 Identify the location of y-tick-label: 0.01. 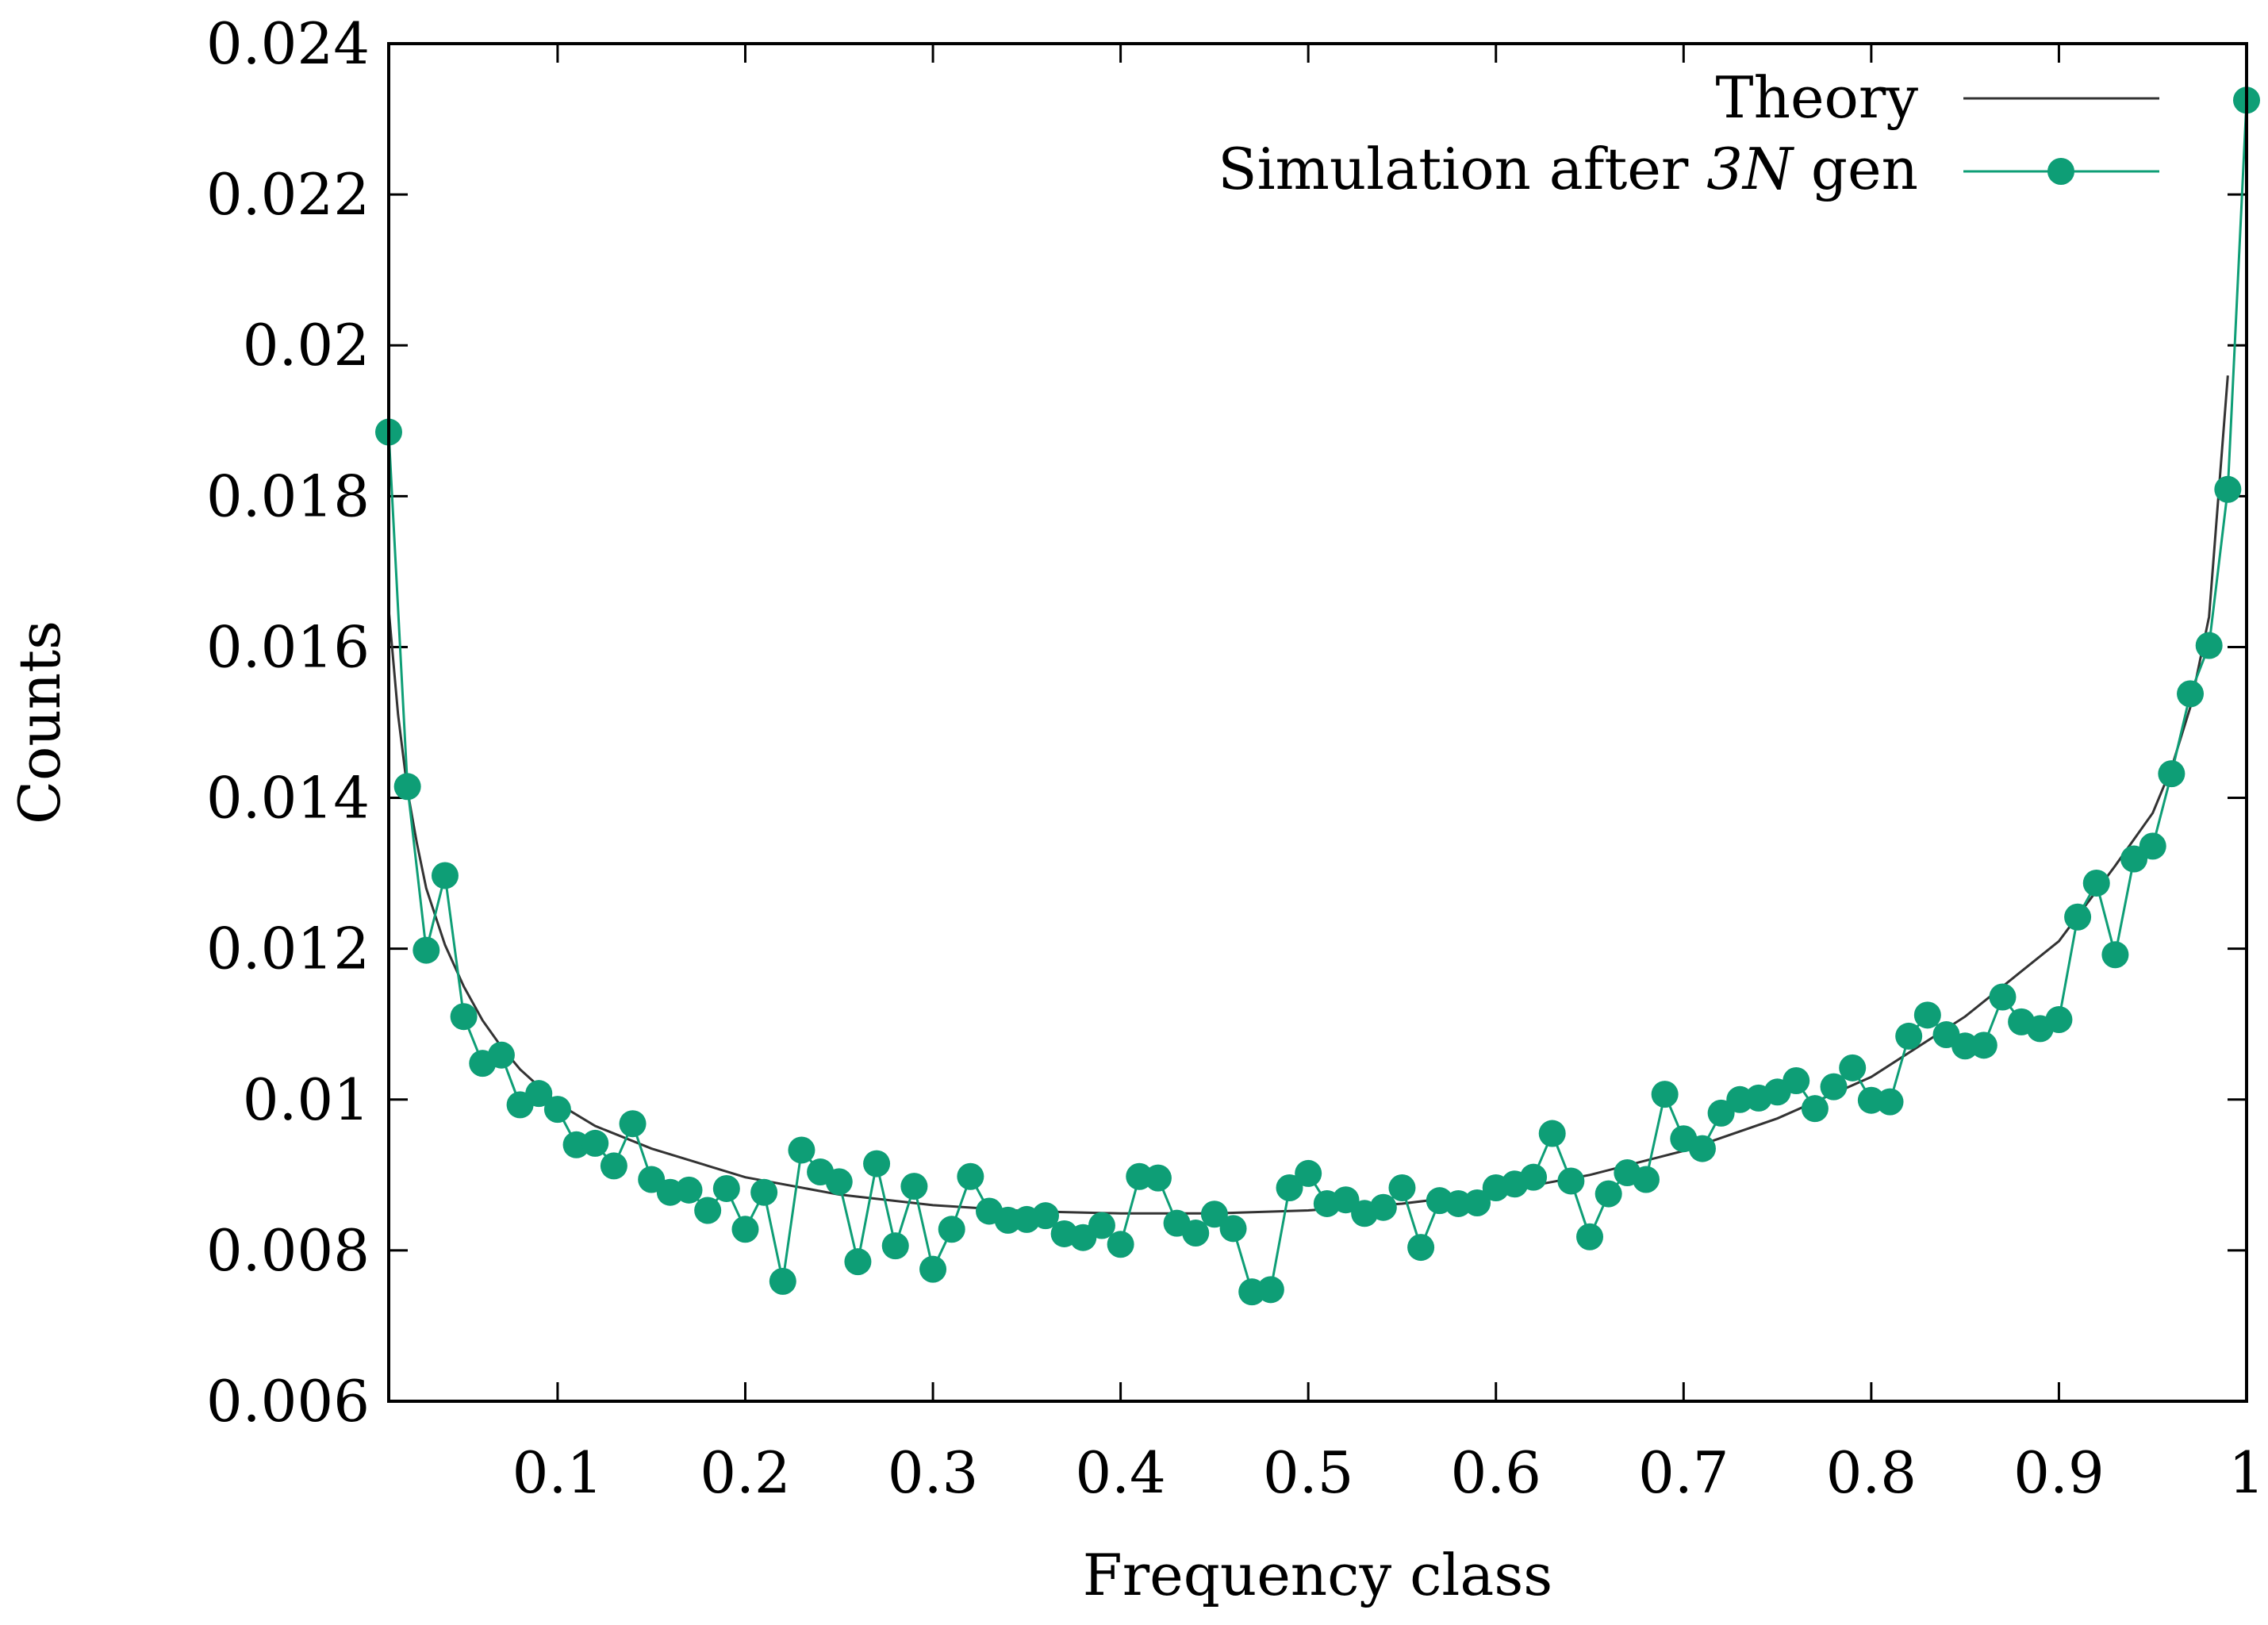
(307, 1099).